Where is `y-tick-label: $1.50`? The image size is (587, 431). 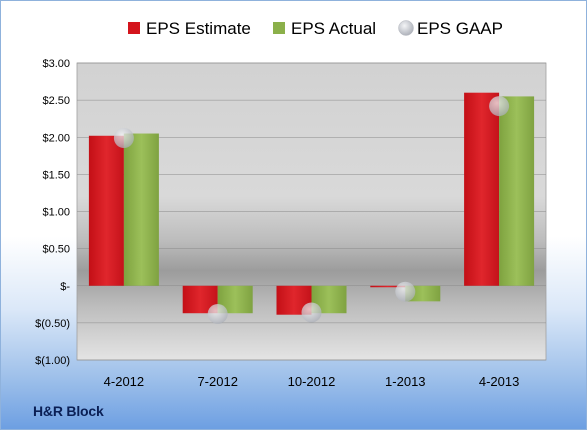 y-tick-label: $1.50 is located at coordinates (56, 175).